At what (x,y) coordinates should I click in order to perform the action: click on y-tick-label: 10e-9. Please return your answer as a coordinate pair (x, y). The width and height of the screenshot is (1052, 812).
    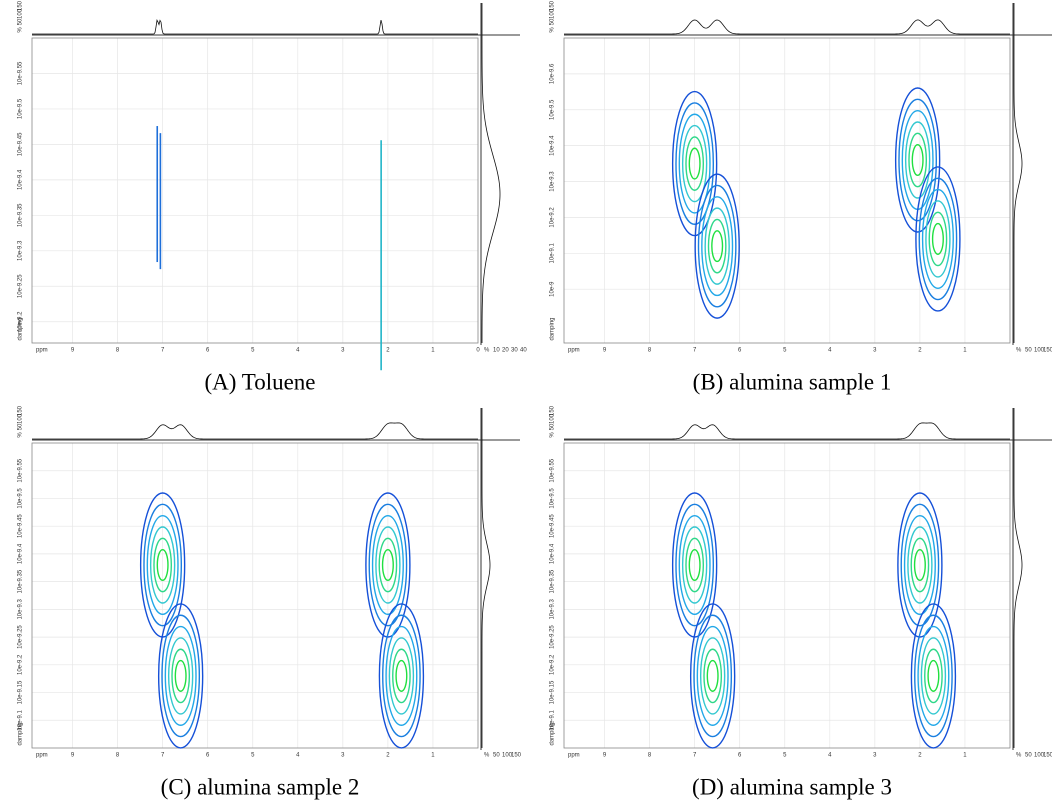
    Looking at the image, I should click on (553, 289).